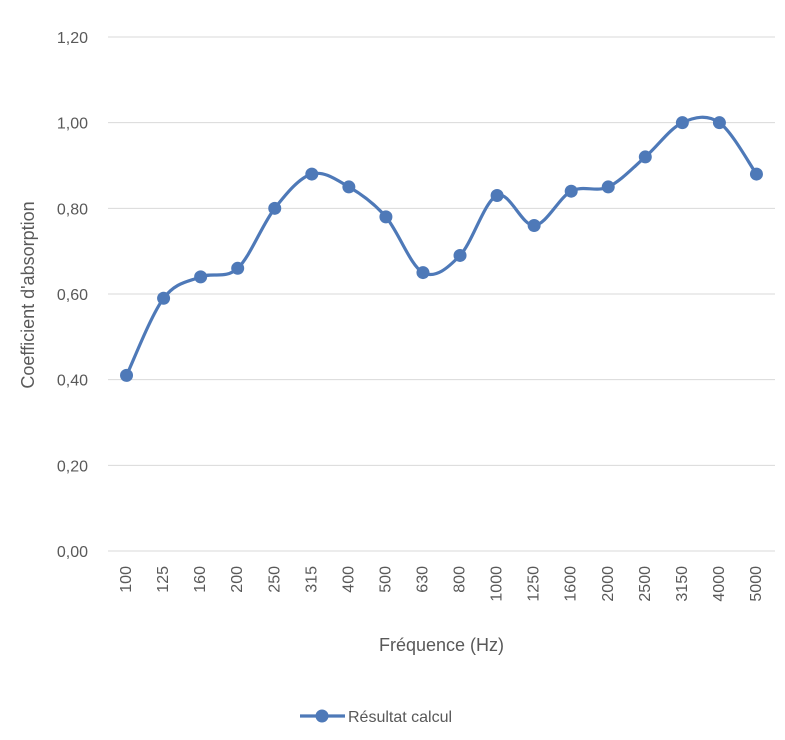  What do you see at coordinates (72, 124) in the screenshot?
I see `y-tick-label: 1,00` at bounding box center [72, 124].